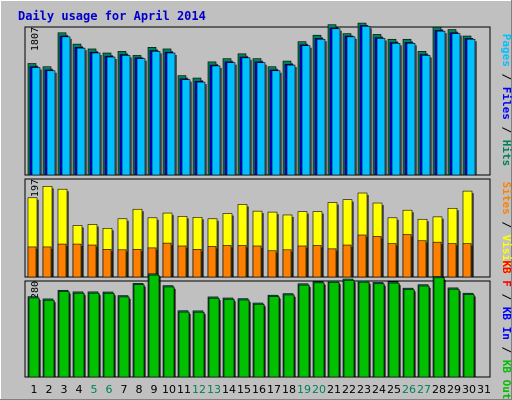  Describe the element at coordinates (506, 225) in the screenshot. I see `middle-panel-legend-part-1: /` at that location.